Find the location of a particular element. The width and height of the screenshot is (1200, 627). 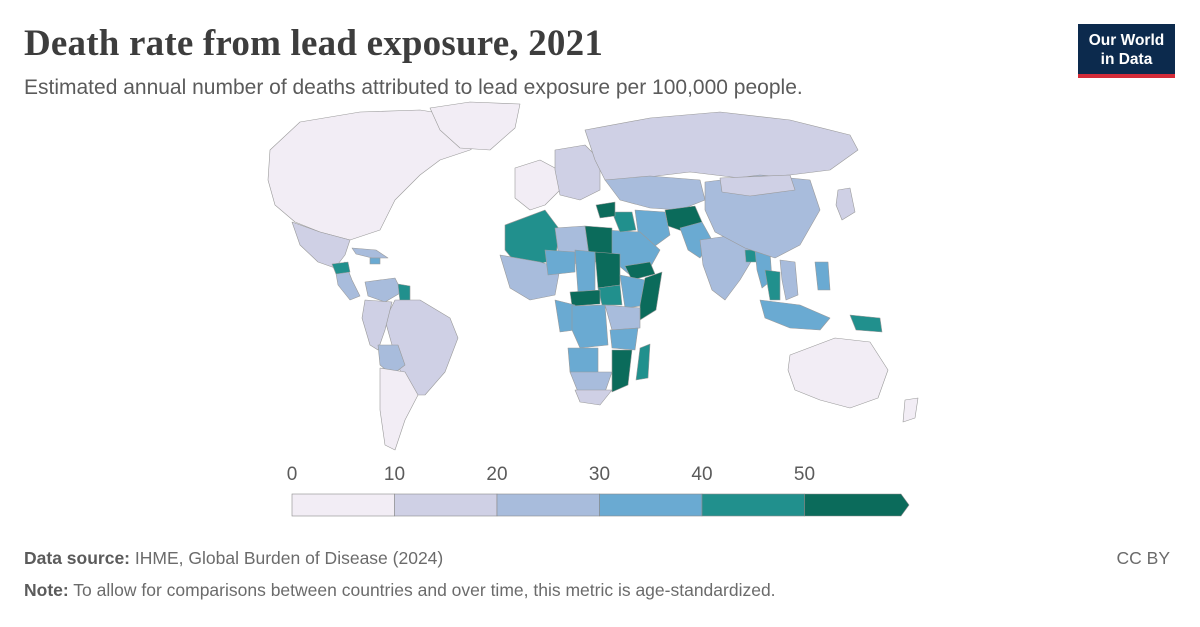

region-syria is located at coordinates (605, 210).